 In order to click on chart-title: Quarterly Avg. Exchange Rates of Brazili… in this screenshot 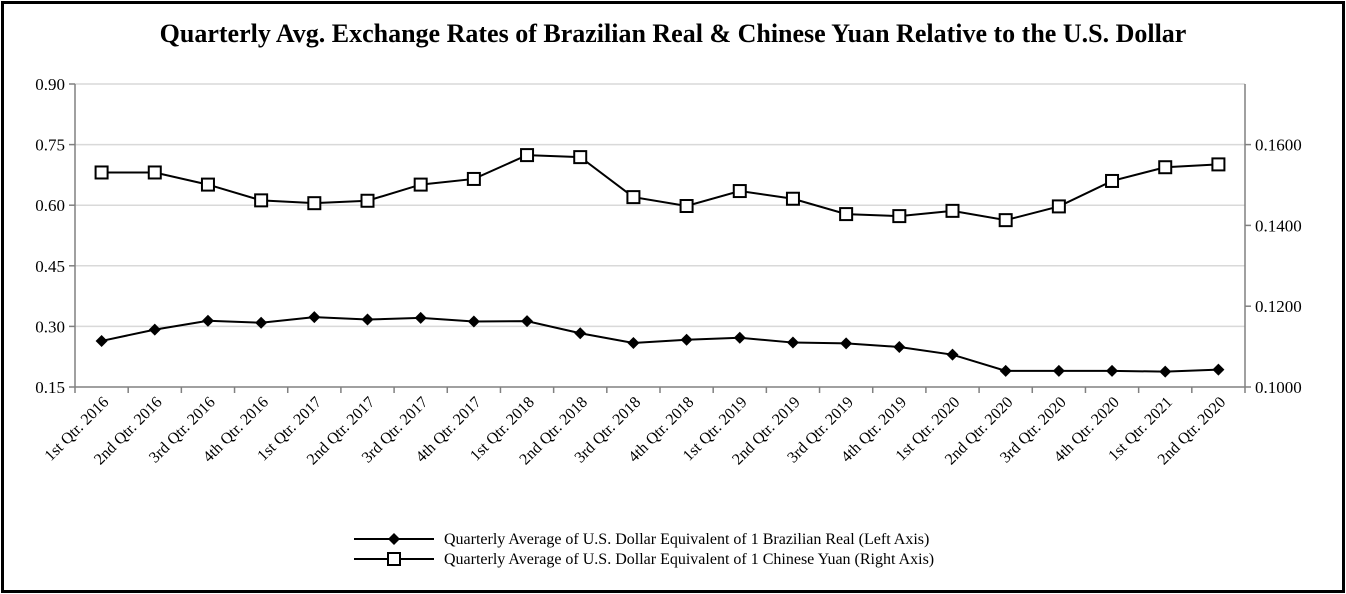, I will do `click(673, 33)`.